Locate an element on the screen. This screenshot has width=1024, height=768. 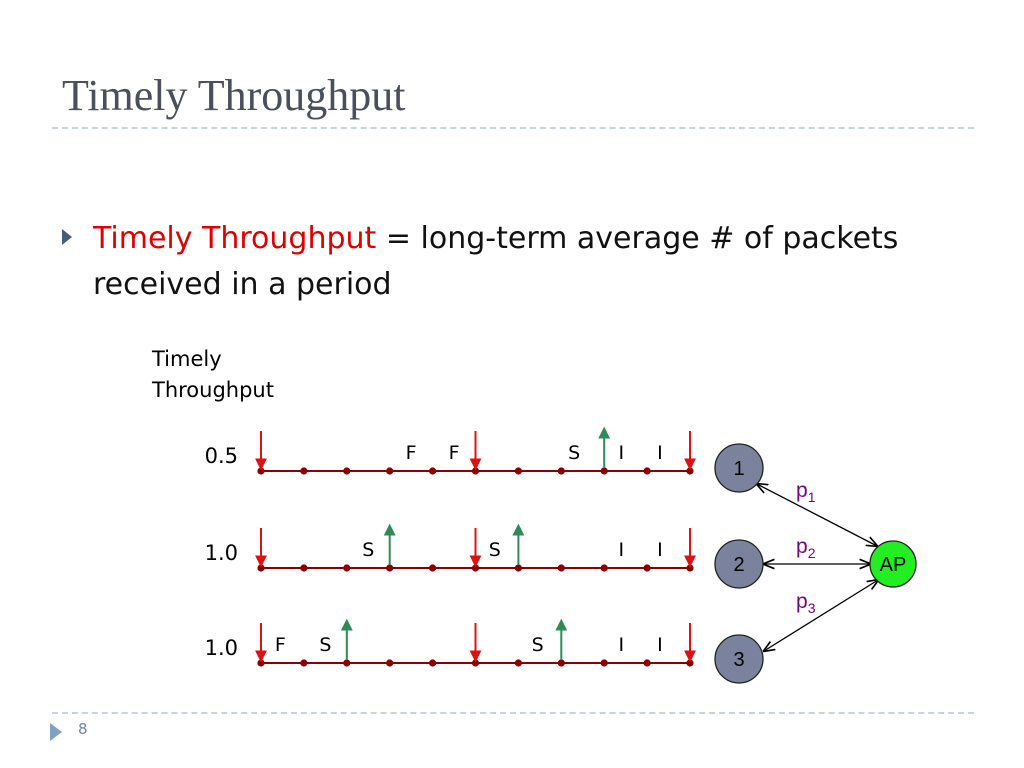
client-label: 3 is located at coordinates (738, 660).